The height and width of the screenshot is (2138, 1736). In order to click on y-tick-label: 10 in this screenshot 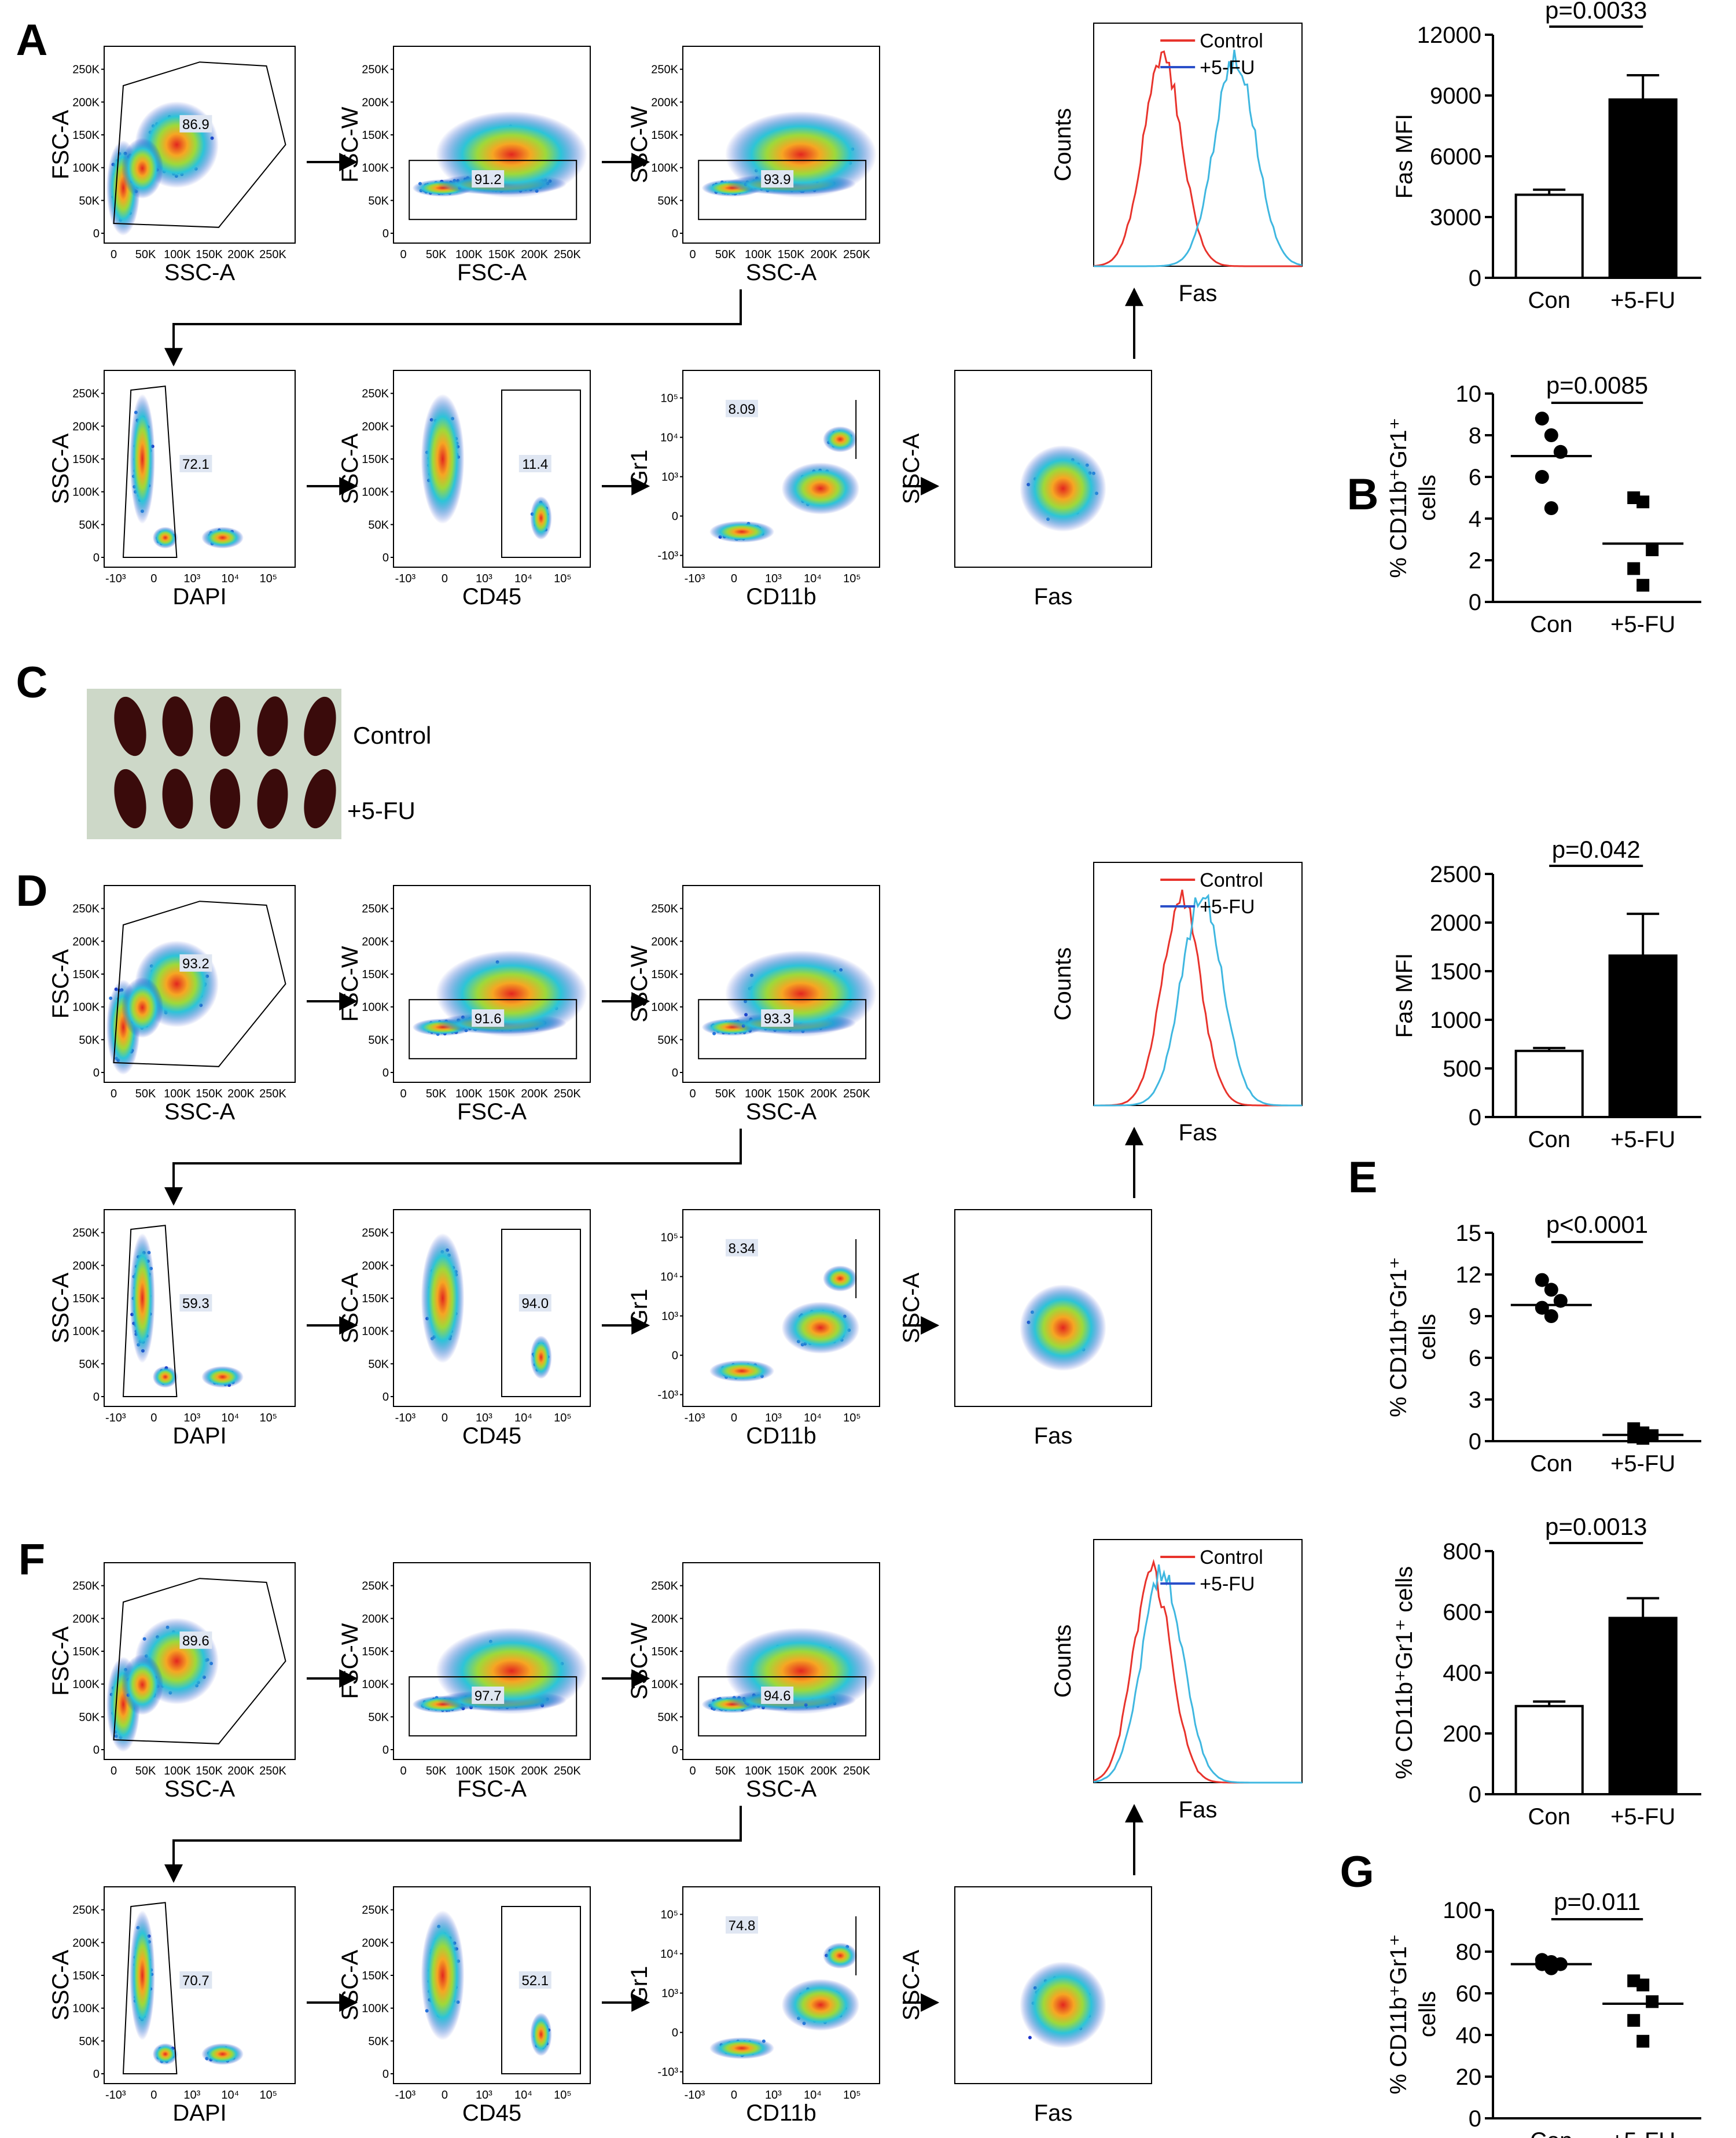, I will do `click(1469, 394)`.